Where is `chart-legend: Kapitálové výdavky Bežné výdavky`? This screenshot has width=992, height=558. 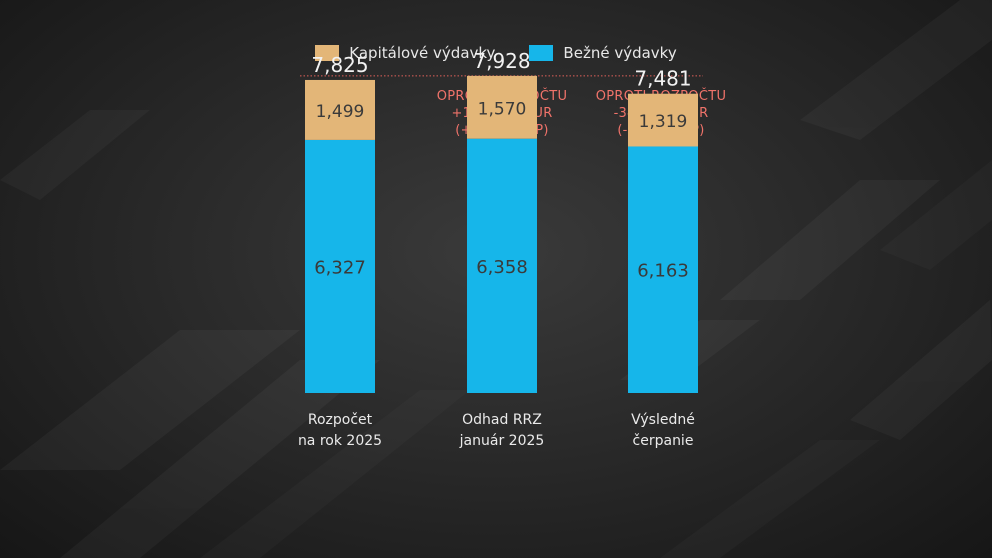 chart-legend: Kapitálové výdavky Bežné výdavky is located at coordinates (496, 53).